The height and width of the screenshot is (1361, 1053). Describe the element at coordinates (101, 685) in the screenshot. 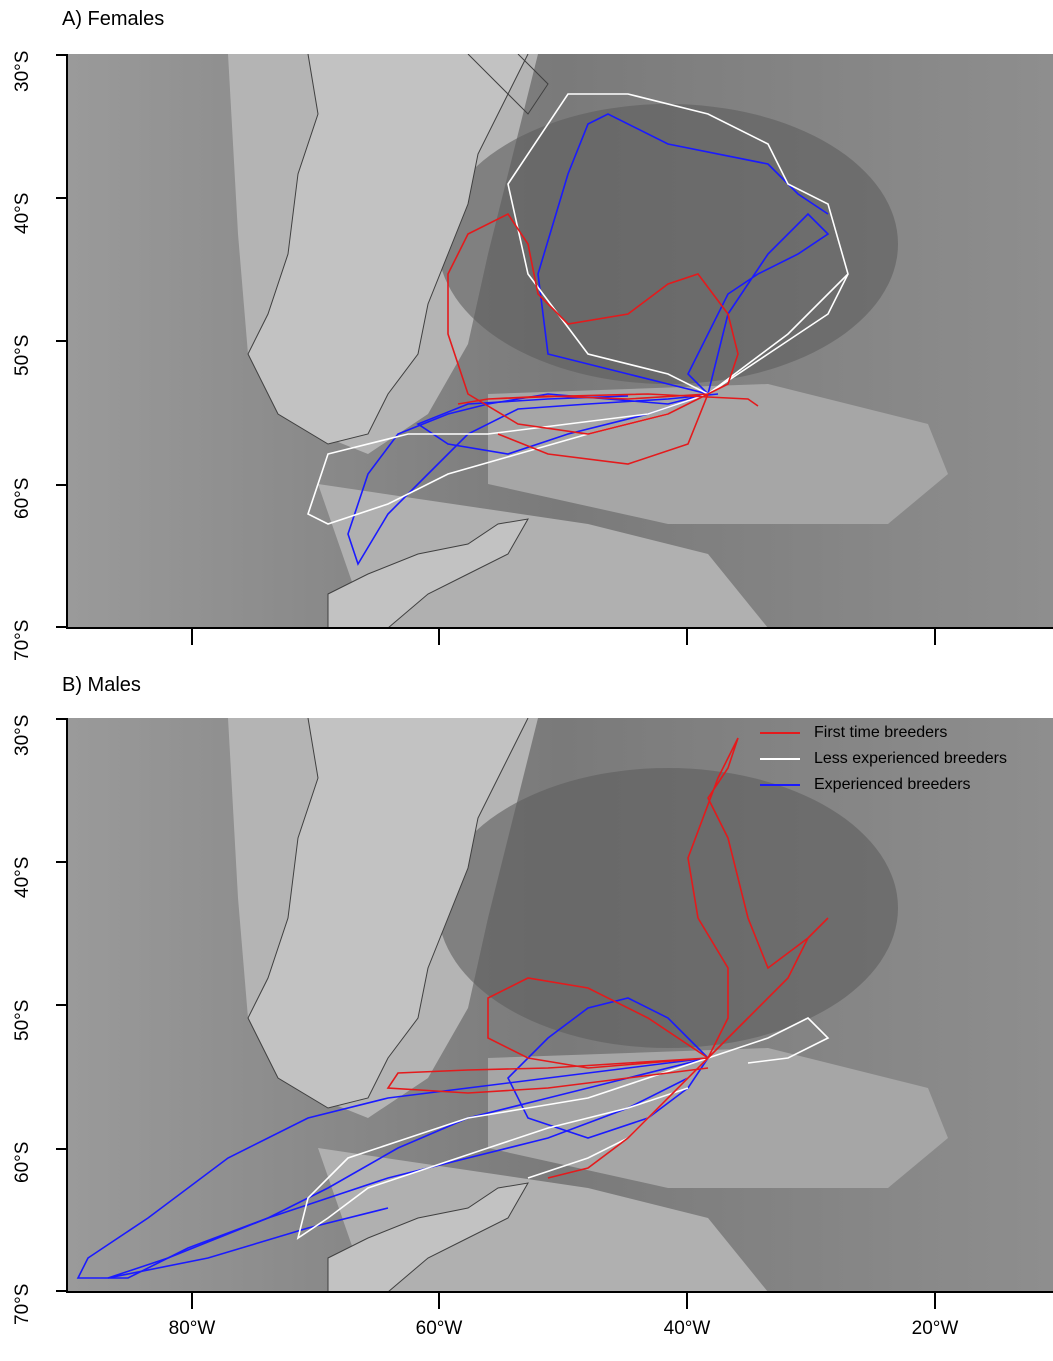

I see `panel-b-title: B) Males` at that location.